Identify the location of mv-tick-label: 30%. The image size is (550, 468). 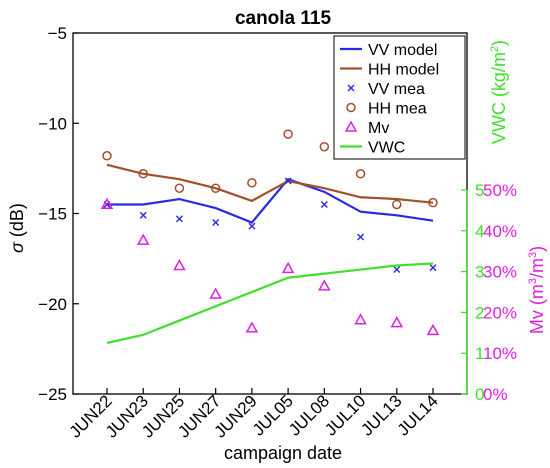
(500, 272).